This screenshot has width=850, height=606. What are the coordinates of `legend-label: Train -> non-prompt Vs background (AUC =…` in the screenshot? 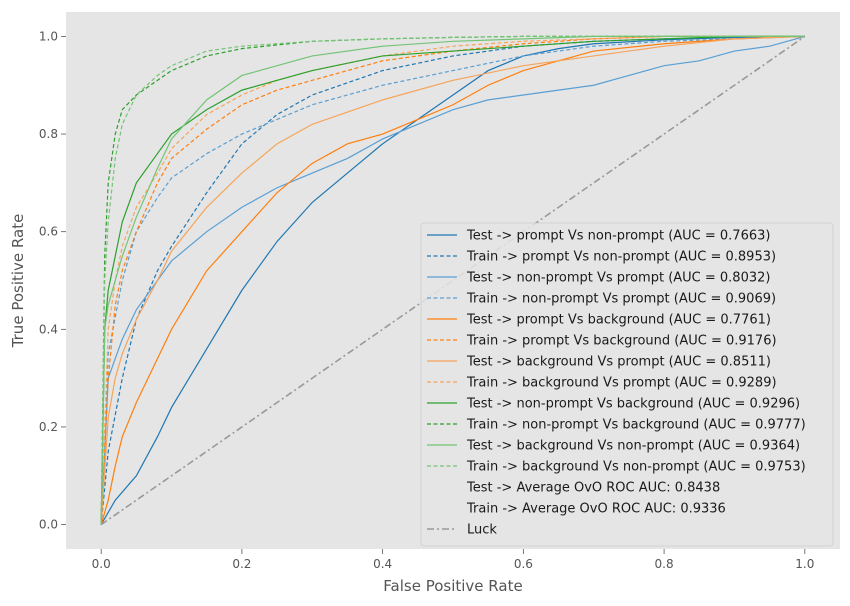 It's located at (636, 425).